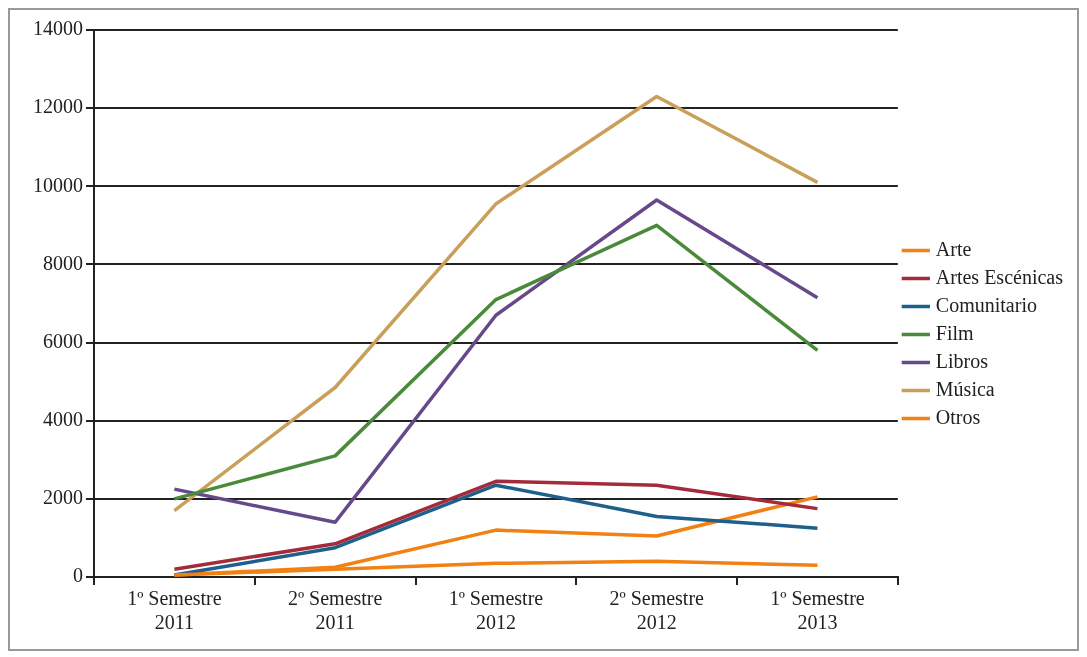 The height and width of the screenshot is (657, 1087). What do you see at coordinates (496, 610) in the screenshot?
I see `x-tick-label: 1º Semestre 2012` at bounding box center [496, 610].